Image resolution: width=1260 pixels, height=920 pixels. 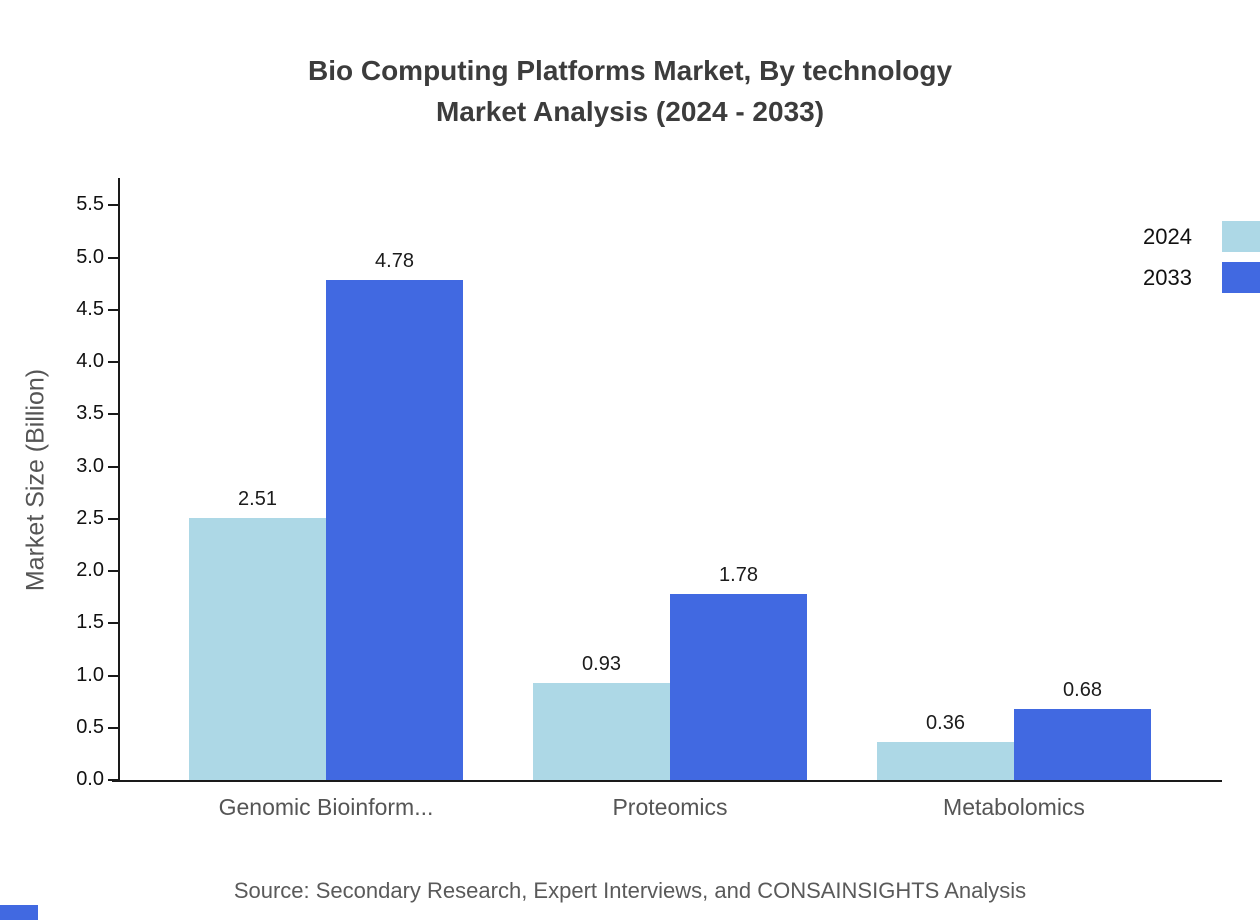 I want to click on bar-value-label: 2.51, so click(x=257, y=498).